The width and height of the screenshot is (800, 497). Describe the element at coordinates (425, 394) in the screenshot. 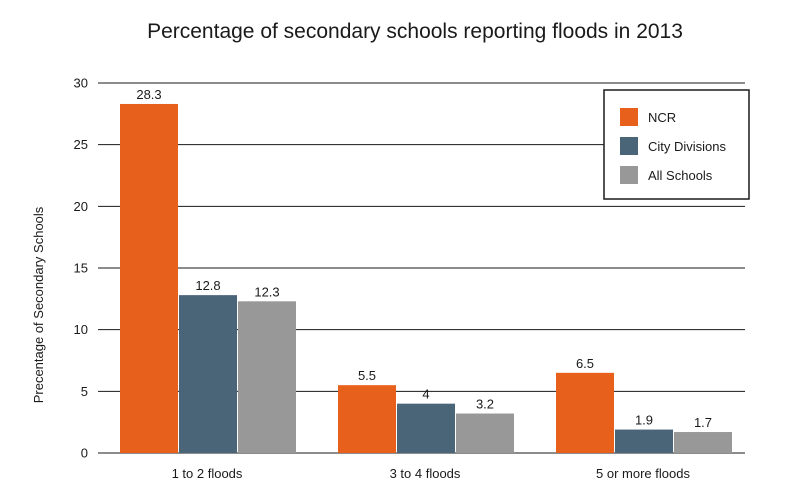

I see `data-label: 4` at that location.